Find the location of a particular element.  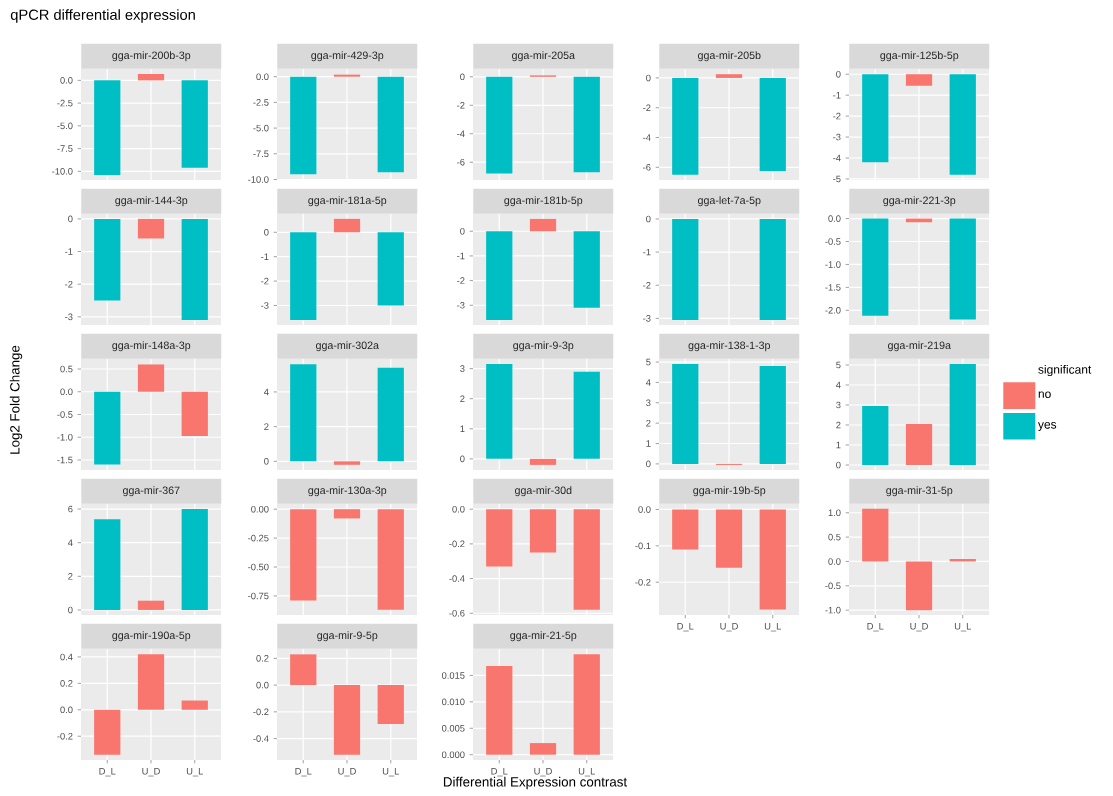

chart-title: gga-mir-148a-3p is located at coordinates (151, 346).